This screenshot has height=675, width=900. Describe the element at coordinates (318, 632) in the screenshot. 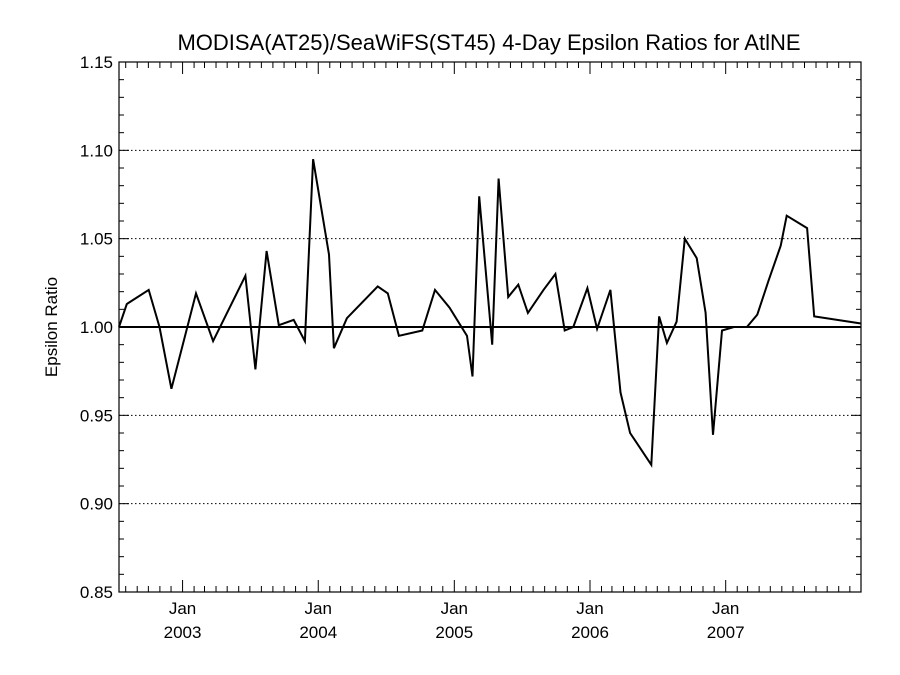

I see `x-tick-year-label: 2004` at that location.